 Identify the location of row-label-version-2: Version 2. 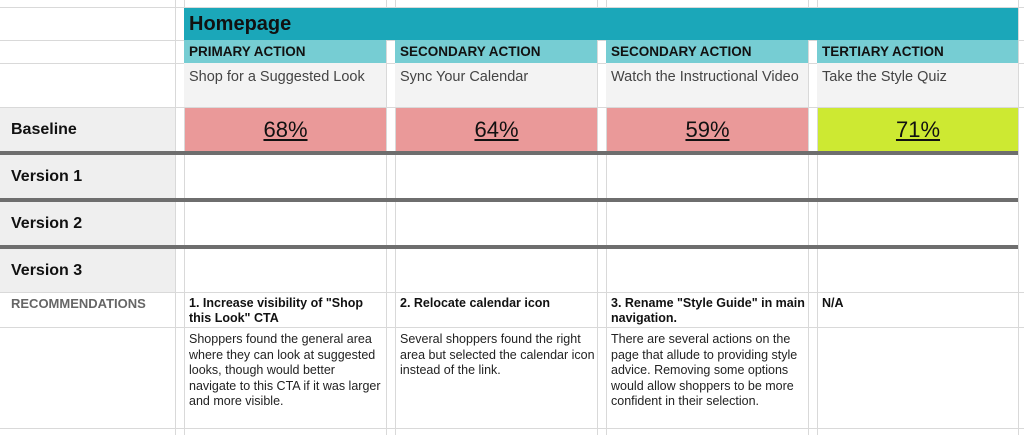
(87, 223).